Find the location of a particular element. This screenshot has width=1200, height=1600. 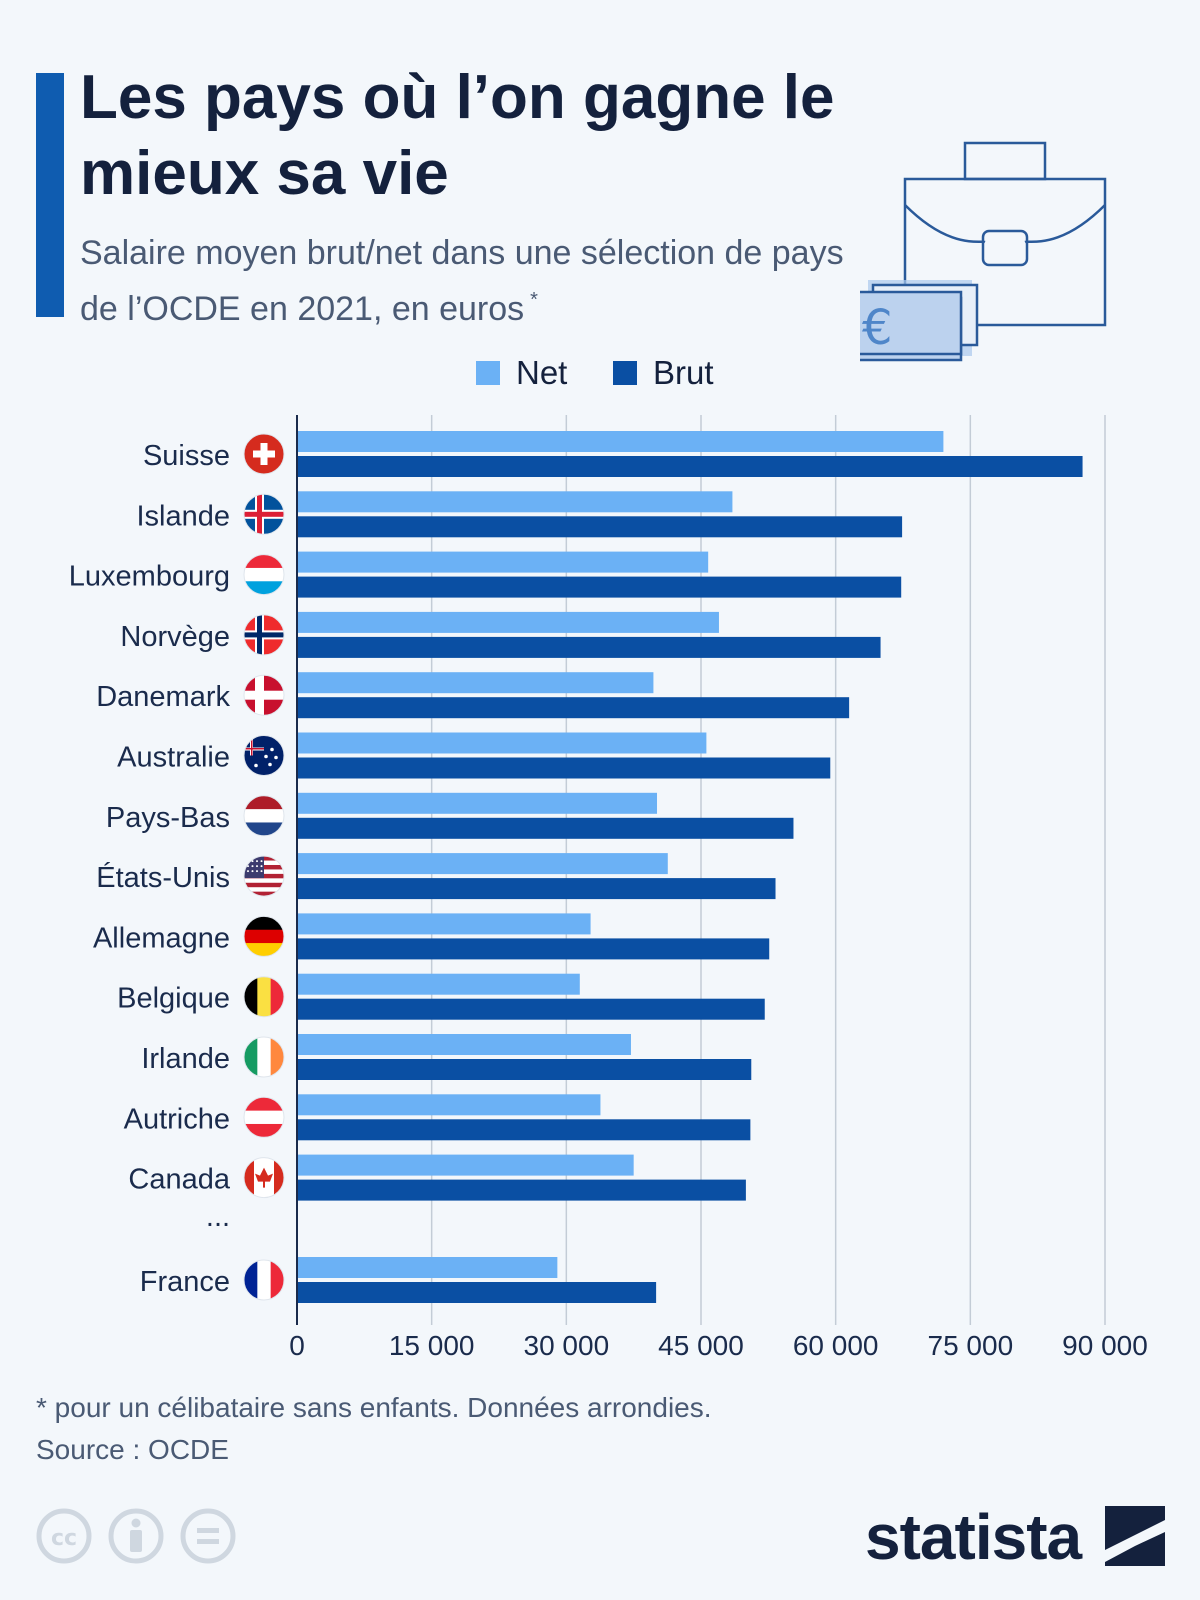

category-label: Suisse is located at coordinates (186, 456).